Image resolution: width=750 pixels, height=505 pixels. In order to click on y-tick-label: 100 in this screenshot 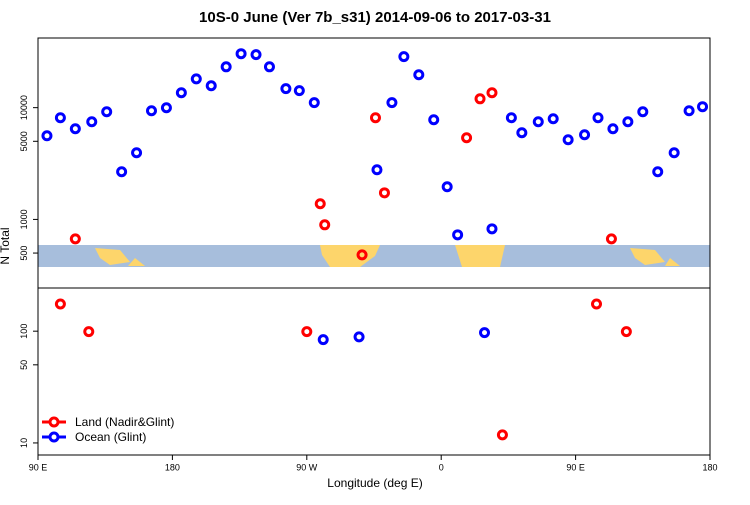, I will do `click(24, 331)`.